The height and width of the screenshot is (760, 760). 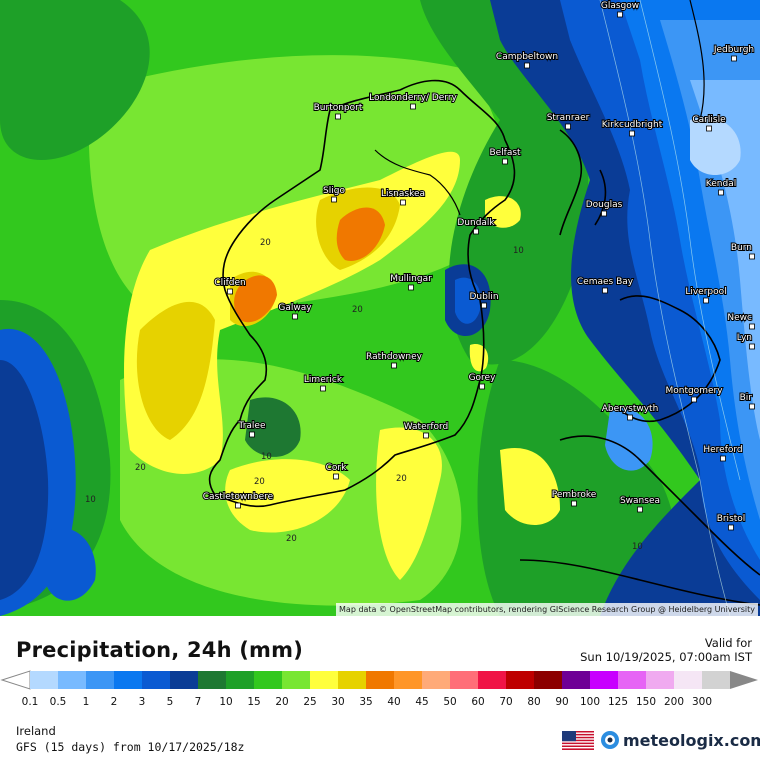 What do you see at coordinates (130, 747) in the screenshot?
I see `model-run: GFS (15 days) from 10/17/2025/18z` at bounding box center [130, 747].